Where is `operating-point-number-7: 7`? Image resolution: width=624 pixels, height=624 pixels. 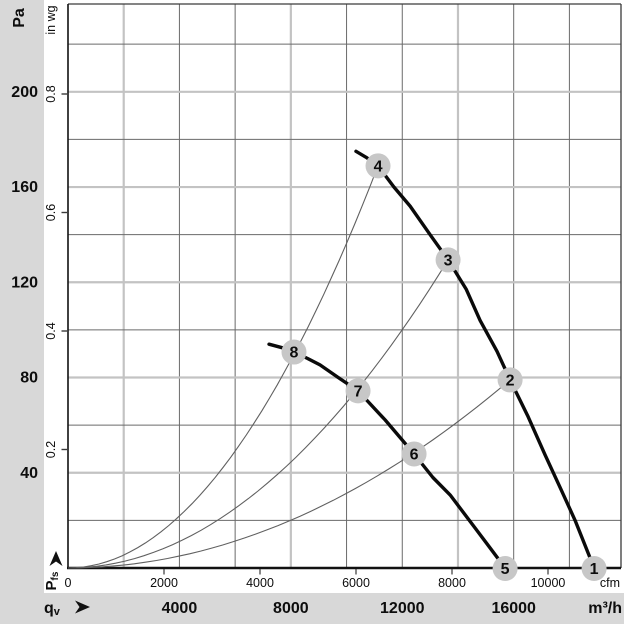
operating-point-number-7: 7 is located at coordinates (358, 391).